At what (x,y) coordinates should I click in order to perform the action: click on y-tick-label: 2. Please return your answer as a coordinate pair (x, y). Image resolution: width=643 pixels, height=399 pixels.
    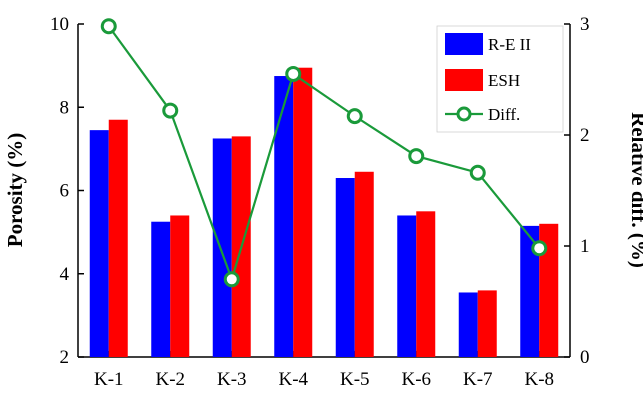
    Looking at the image, I should click on (65, 357).